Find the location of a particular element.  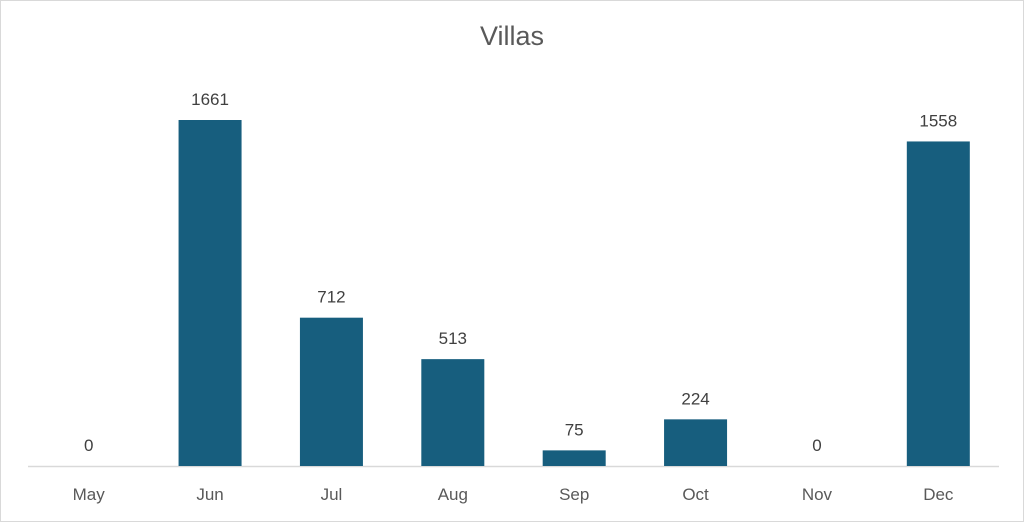

x-tick-label-may: May is located at coordinates (89, 494).